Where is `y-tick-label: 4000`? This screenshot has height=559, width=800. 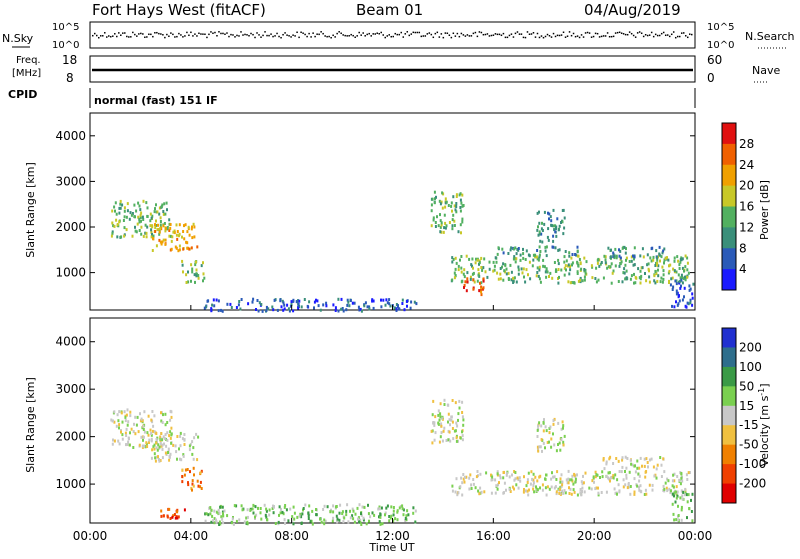 y-tick-label: 4000 is located at coordinates (70, 342).